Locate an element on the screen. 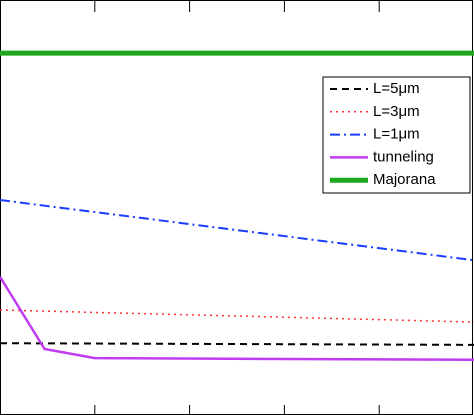  legend-box is located at coordinates (396, 135).